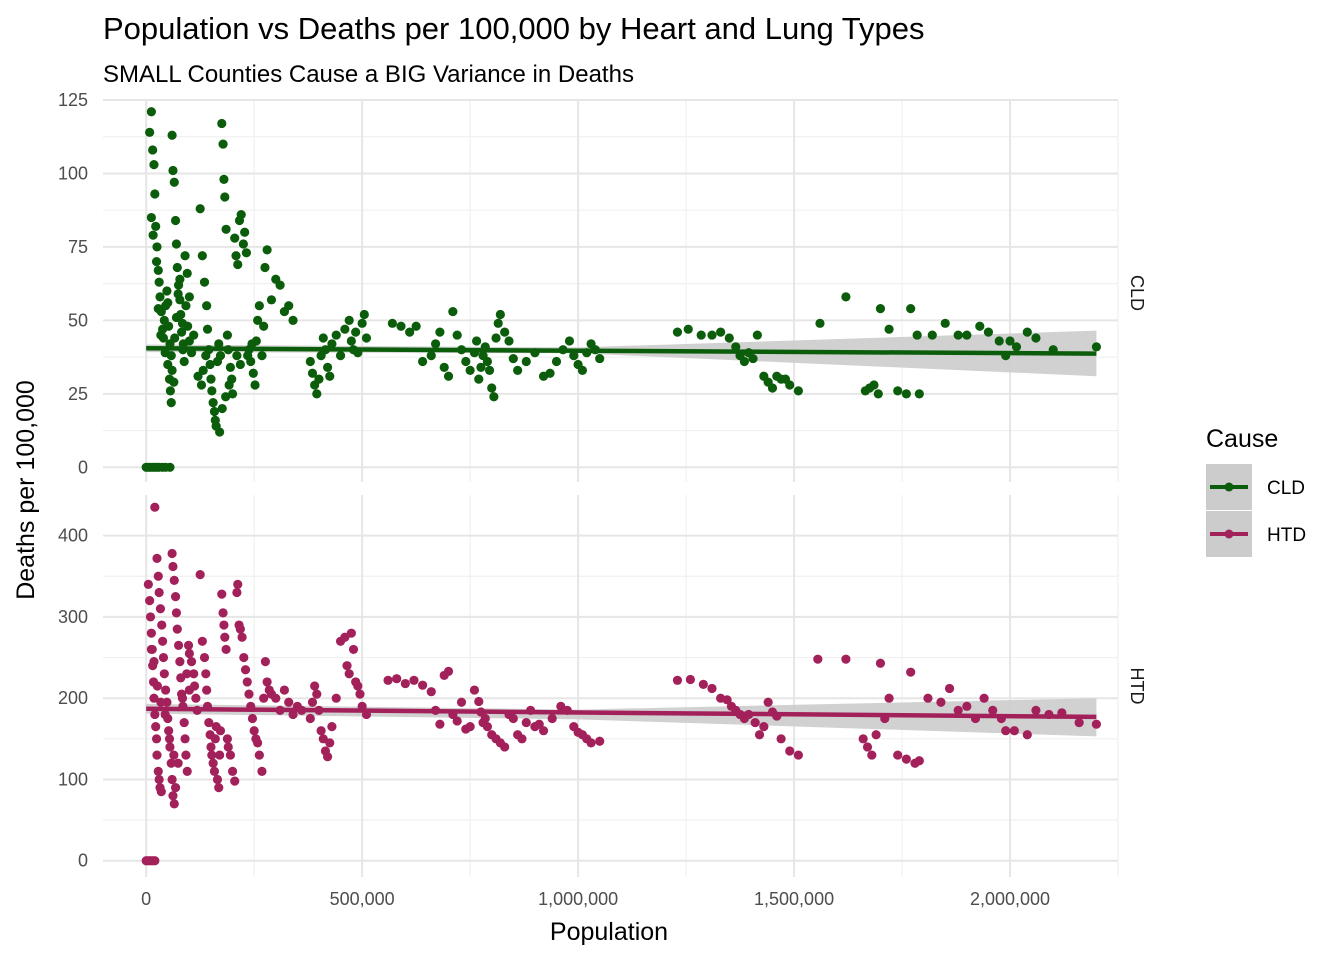 Image resolution: width=1344 pixels, height=960 pixels. Describe the element at coordinates (78, 247) in the screenshot. I see `y-tick-label-cld: 75` at that location.